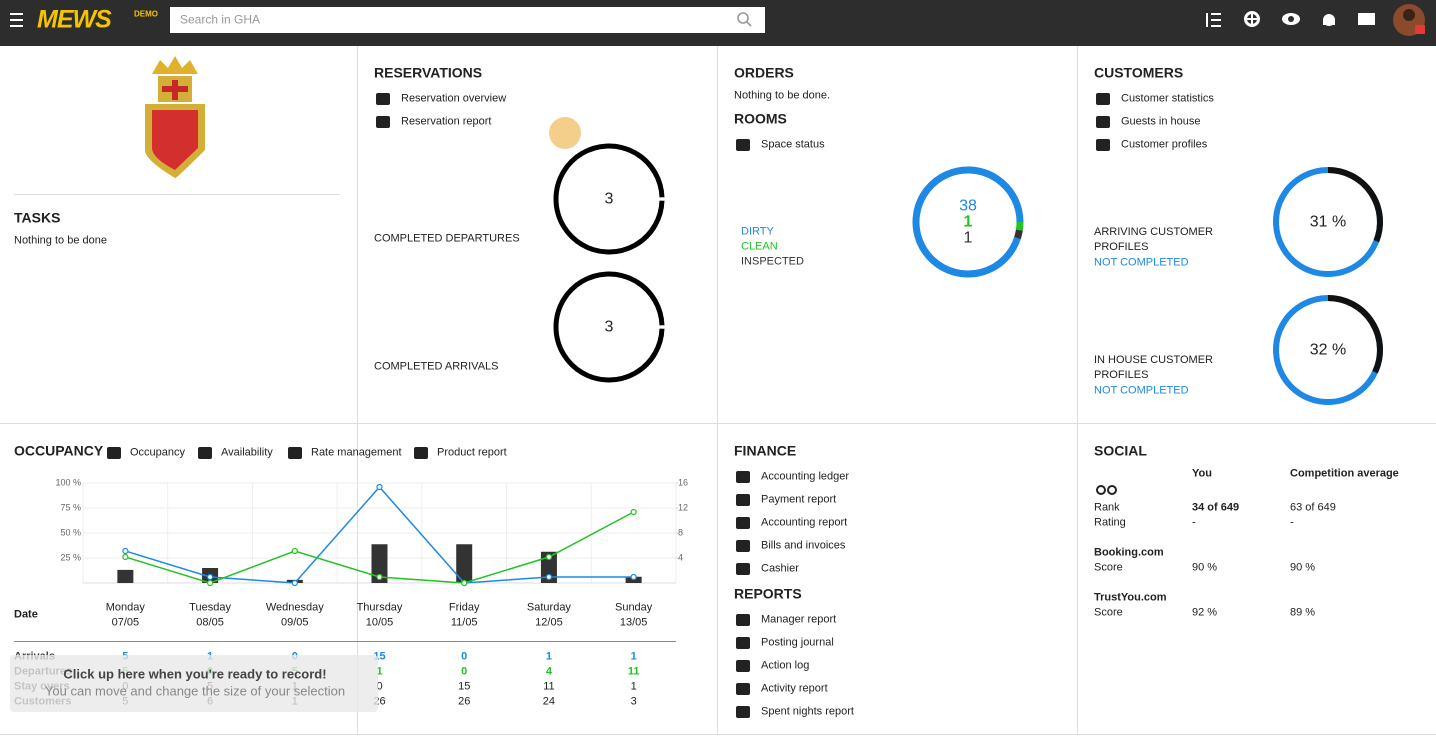 The image size is (1436, 744). I want to click on nav-link: Space status, so click(793, 144).